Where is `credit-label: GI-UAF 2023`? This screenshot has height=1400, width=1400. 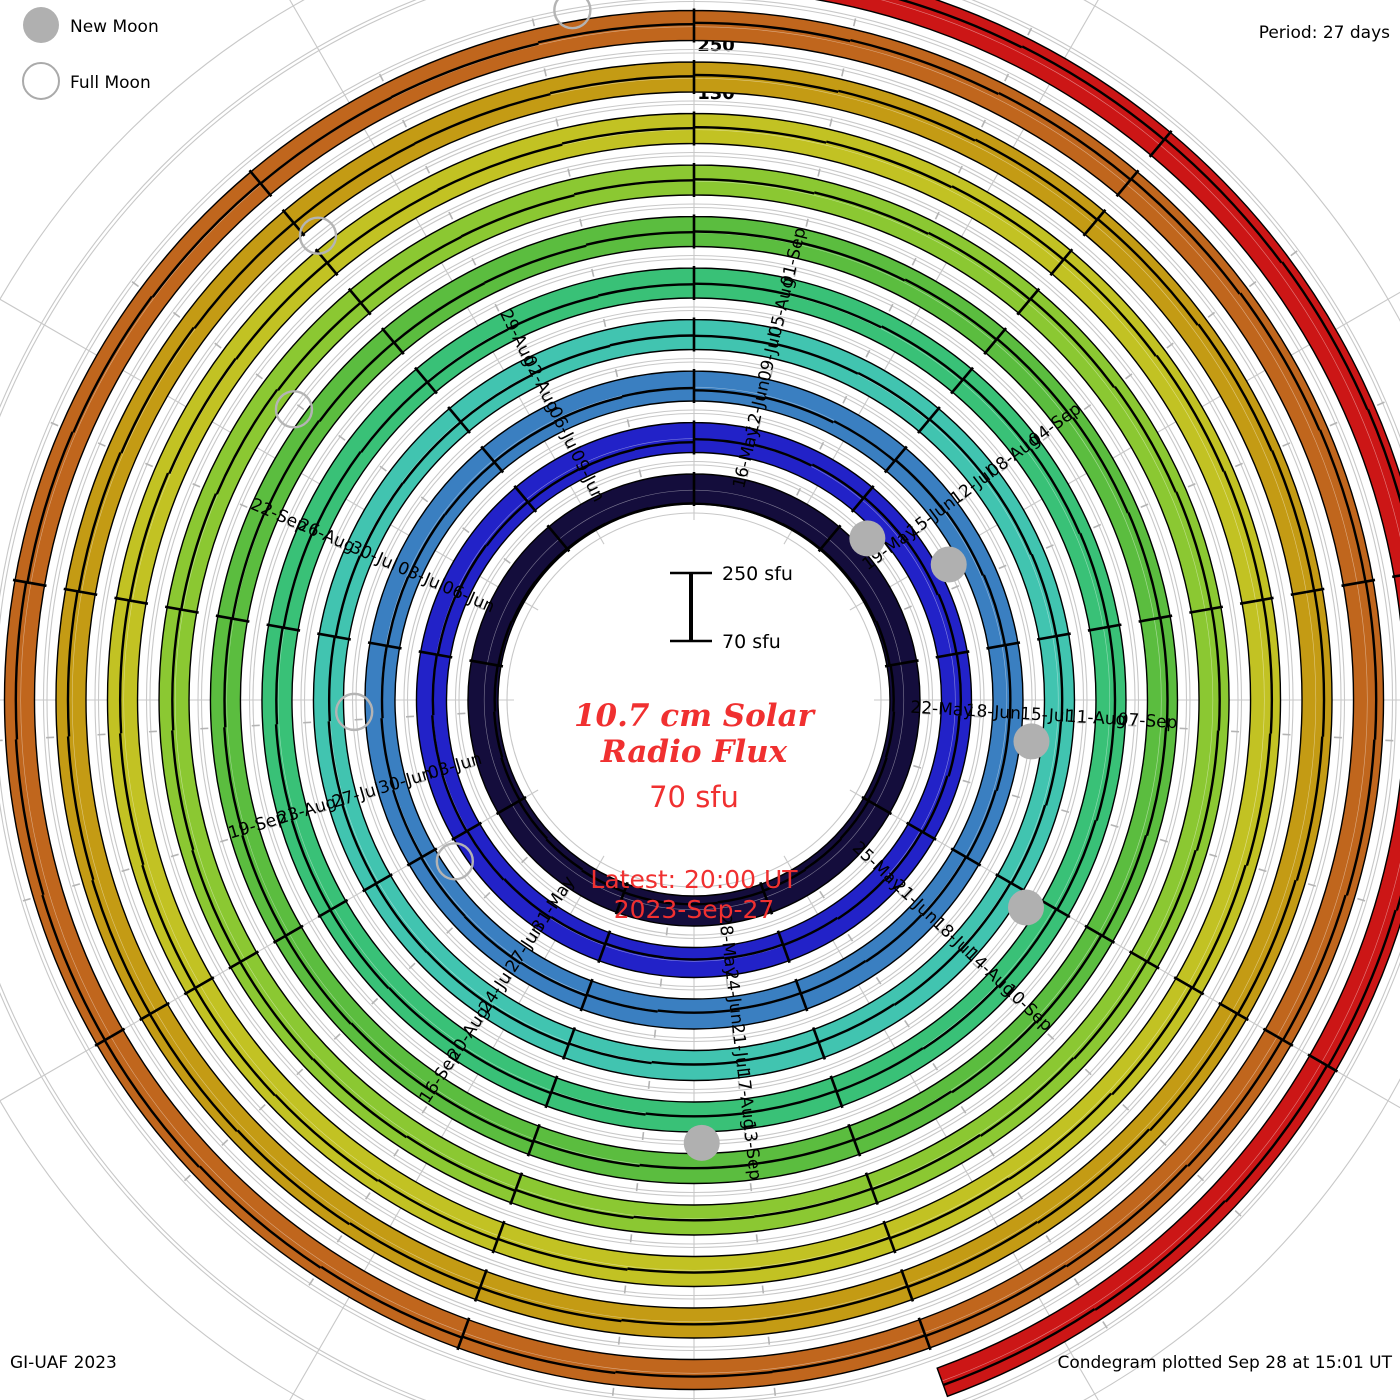
credit-label: GI-UAF 2023 is located at coordinates (63, 1363).